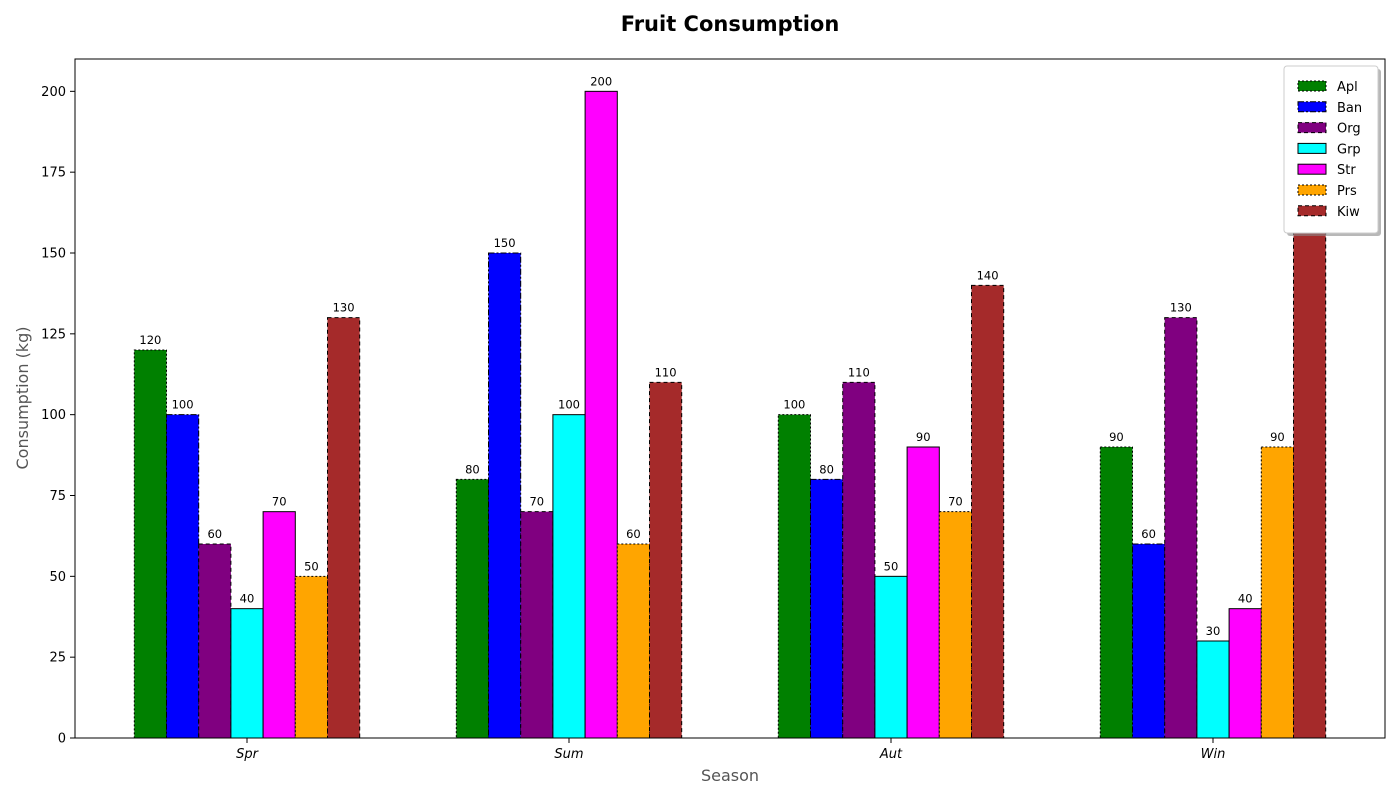 The height and width of the screenshot is (800, 1400). I want to click on legend-swatch-org, so click(1312, 128).